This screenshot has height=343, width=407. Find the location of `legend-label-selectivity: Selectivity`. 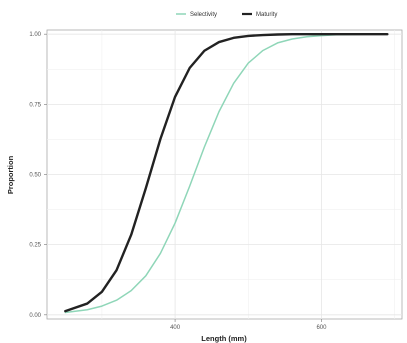

legend-label-selectivity: Selectivity is located at coordinates (203, 15).